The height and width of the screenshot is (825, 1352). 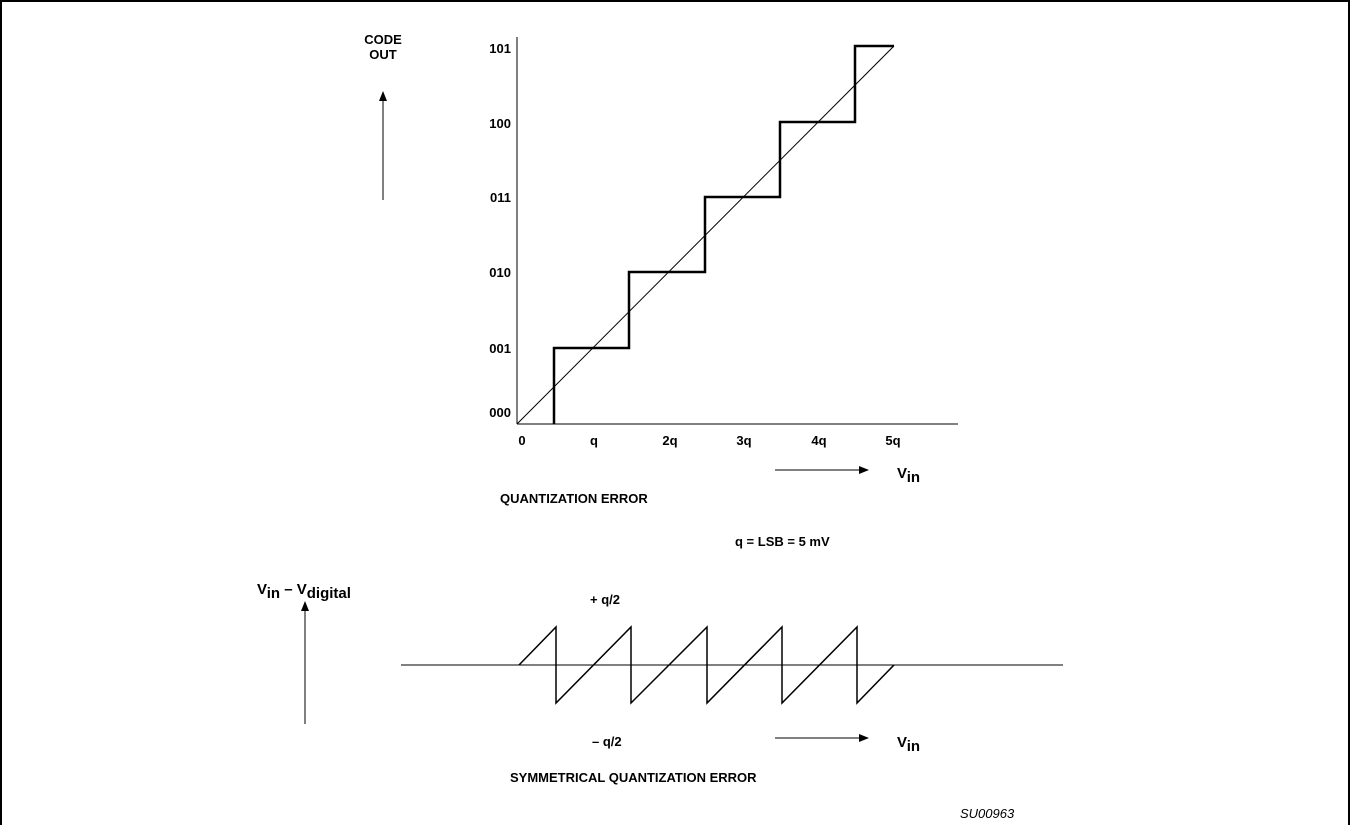 I want to click on x-tick-2q: 2q, so click(x=669, y=440).